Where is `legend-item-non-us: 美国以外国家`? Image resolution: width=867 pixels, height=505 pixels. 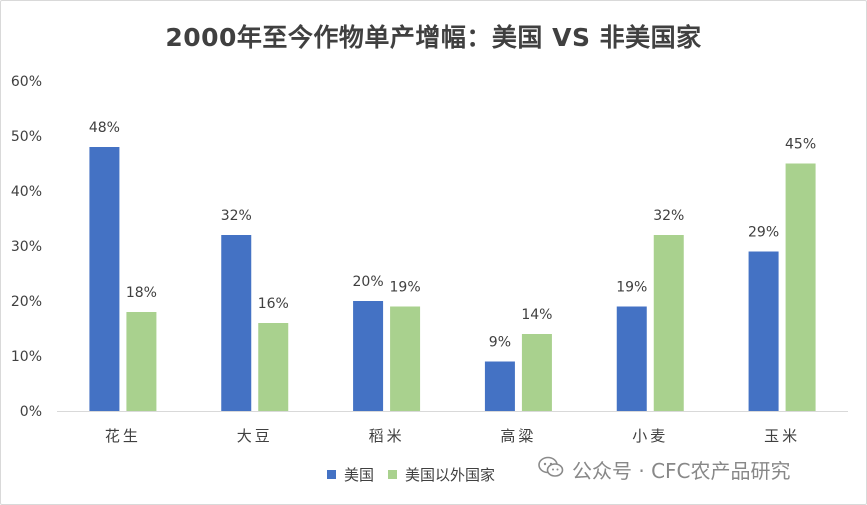
legend-item-non-us: 美国以外国家 is located at coordinates (441, 474).